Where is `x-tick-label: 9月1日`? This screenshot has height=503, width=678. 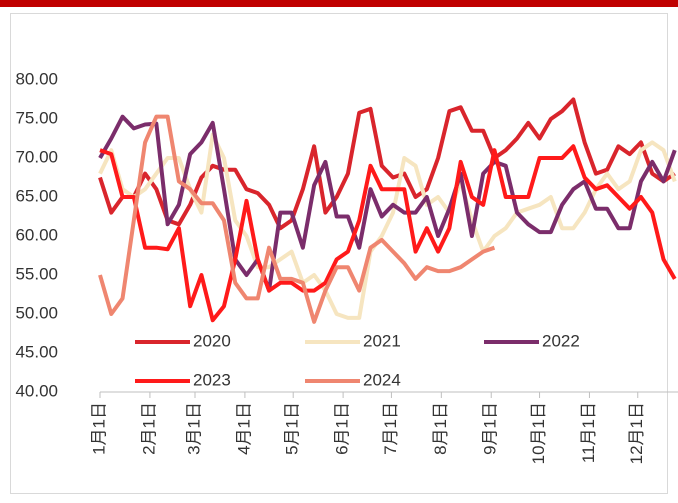 x-tick-label: 9月1日 is located at coordinates (490, 428).